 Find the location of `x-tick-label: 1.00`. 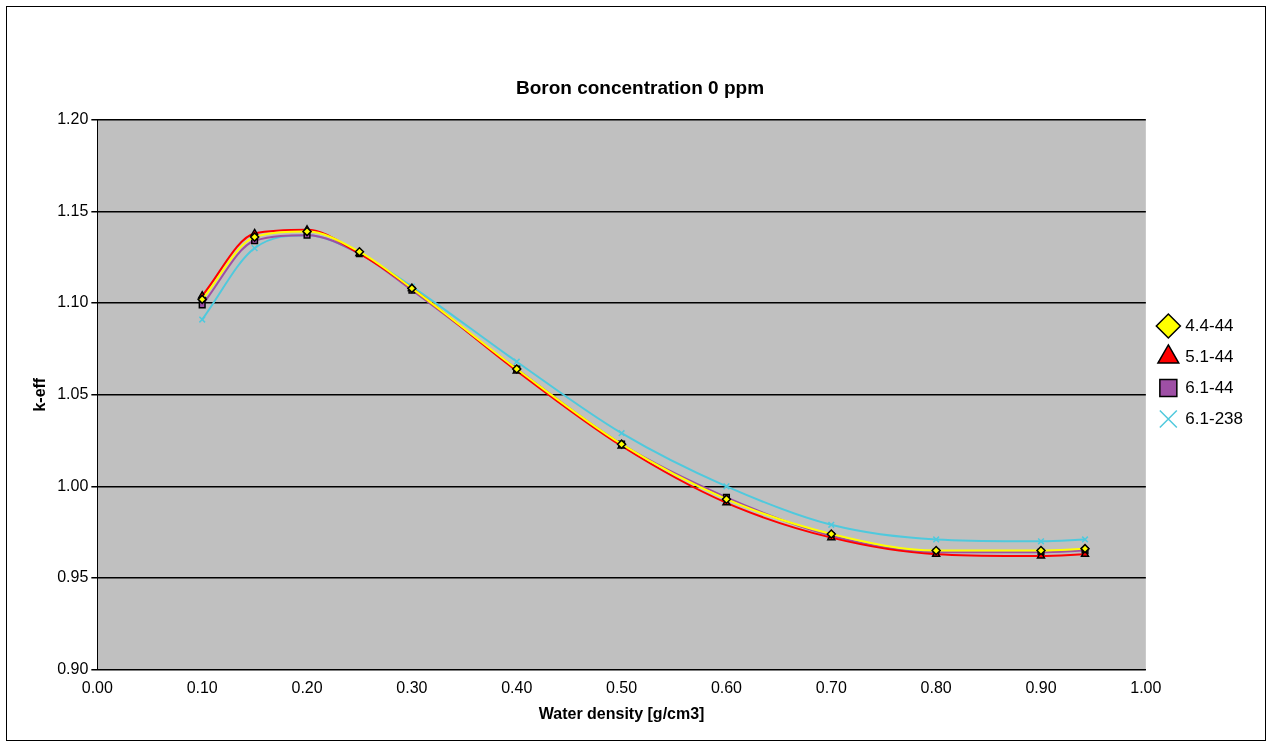

x-tick-label: 1.00 is located at coordinates (1146, 687).